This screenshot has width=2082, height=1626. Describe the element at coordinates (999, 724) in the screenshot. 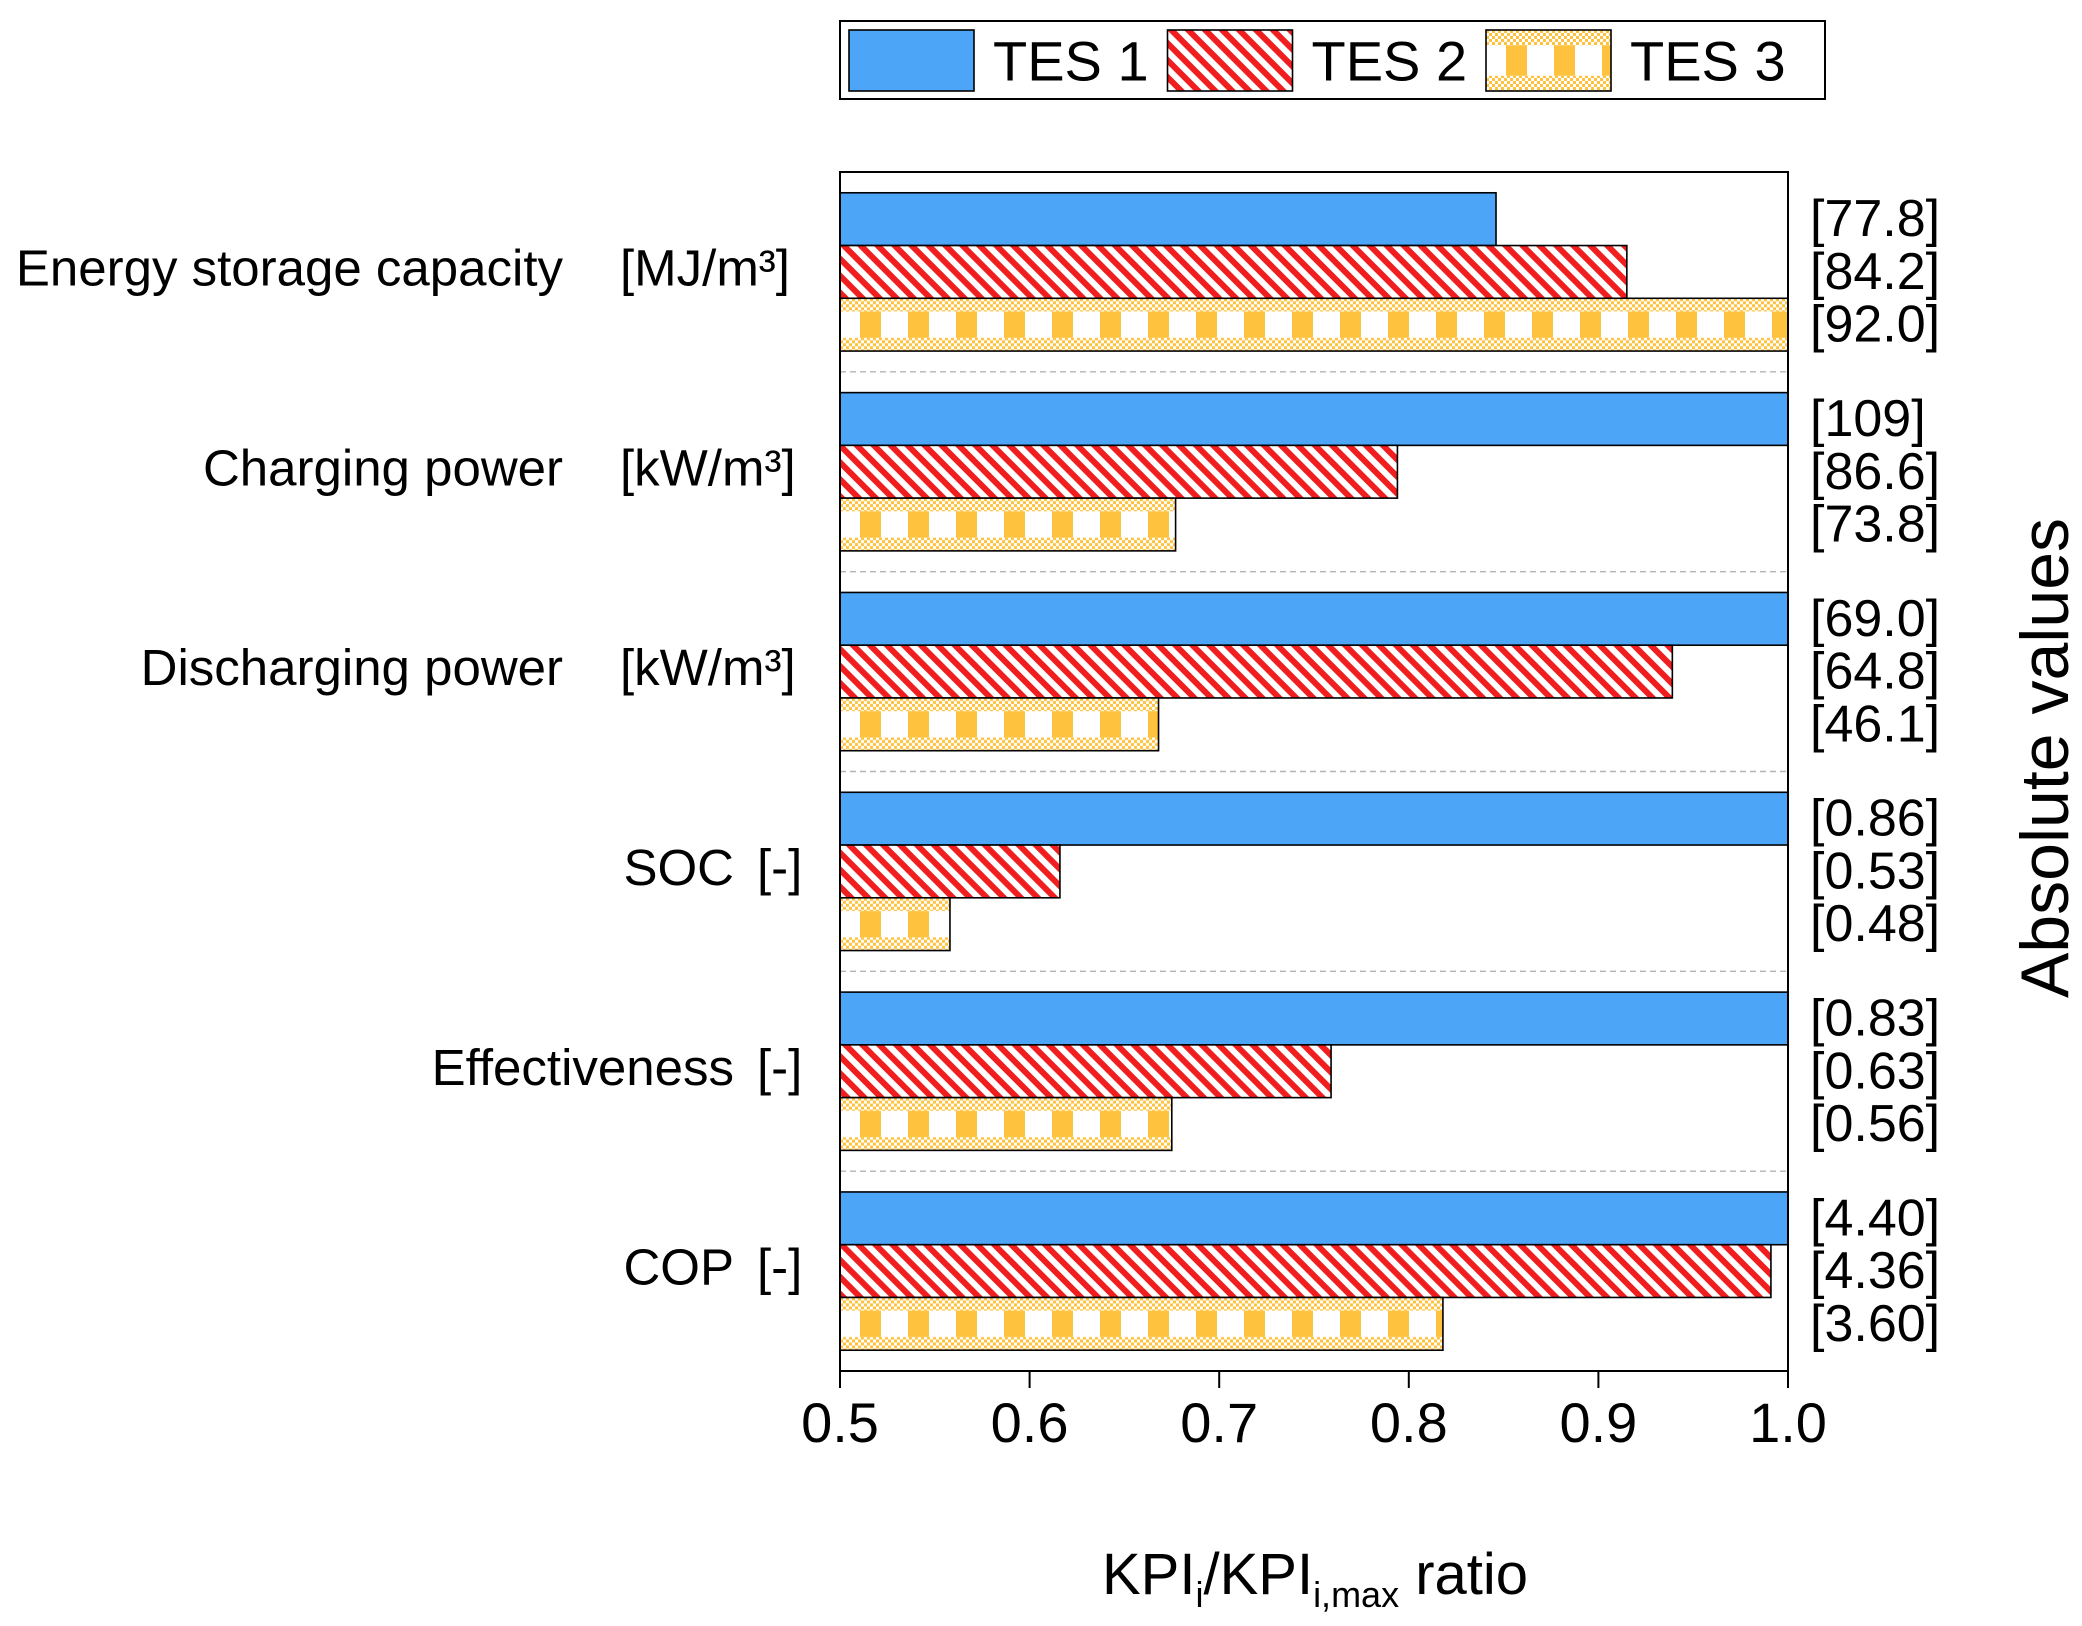

I see `bar-tes-3-discharging-power` at that location.